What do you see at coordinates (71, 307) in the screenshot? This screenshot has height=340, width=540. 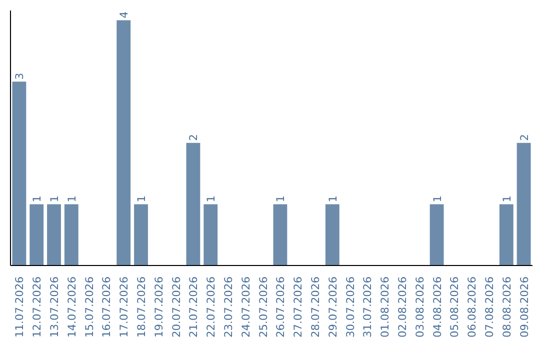 I see `x-tick-label: 14.07.2026` at bounding box center [71, 307].